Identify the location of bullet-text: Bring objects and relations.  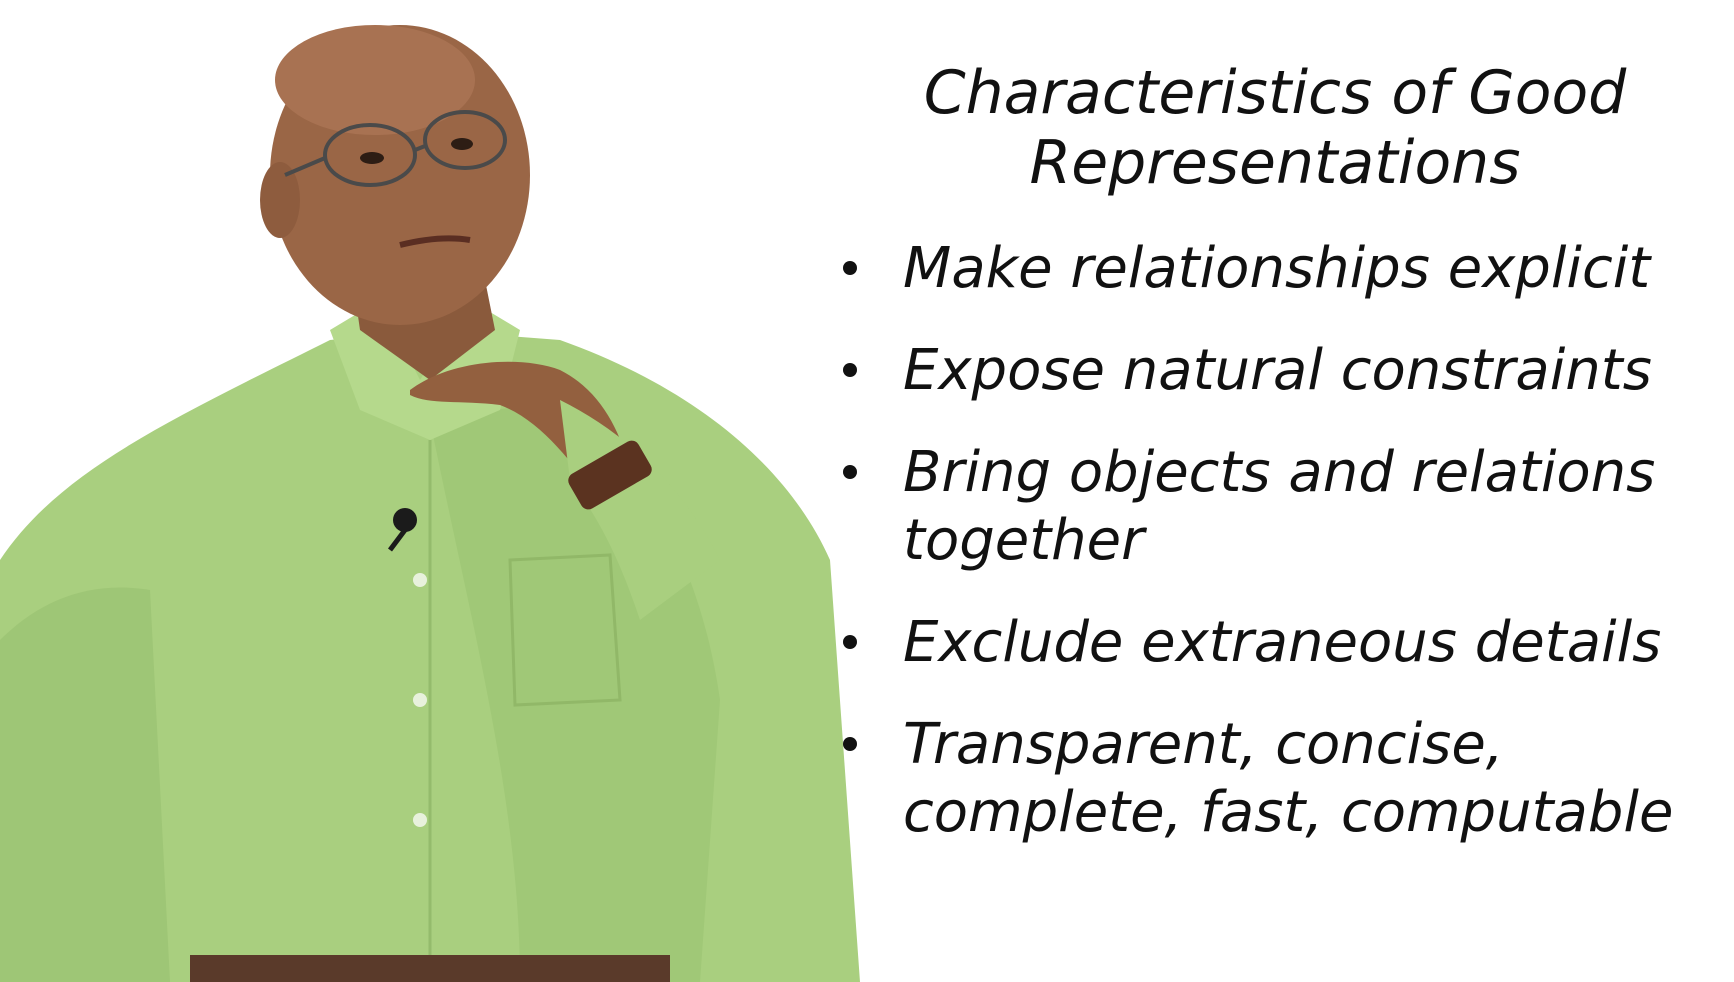
(1279, 472).